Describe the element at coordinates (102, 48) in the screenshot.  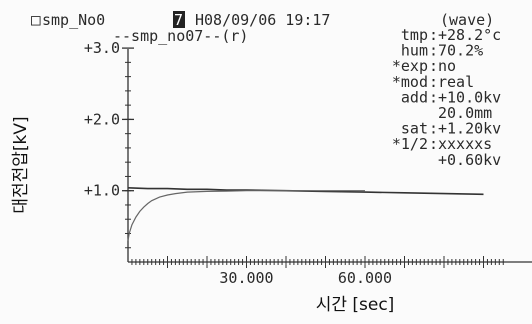
I see `y-tick-label: +3.0` at that location.